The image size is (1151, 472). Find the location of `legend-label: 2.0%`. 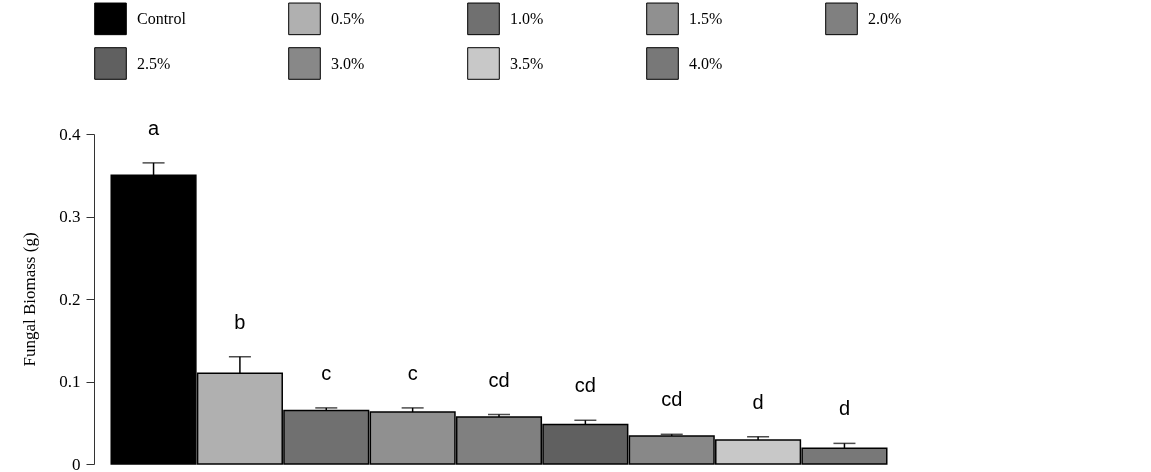

legend-label: 2.0% is located at coordinates (885, 18).